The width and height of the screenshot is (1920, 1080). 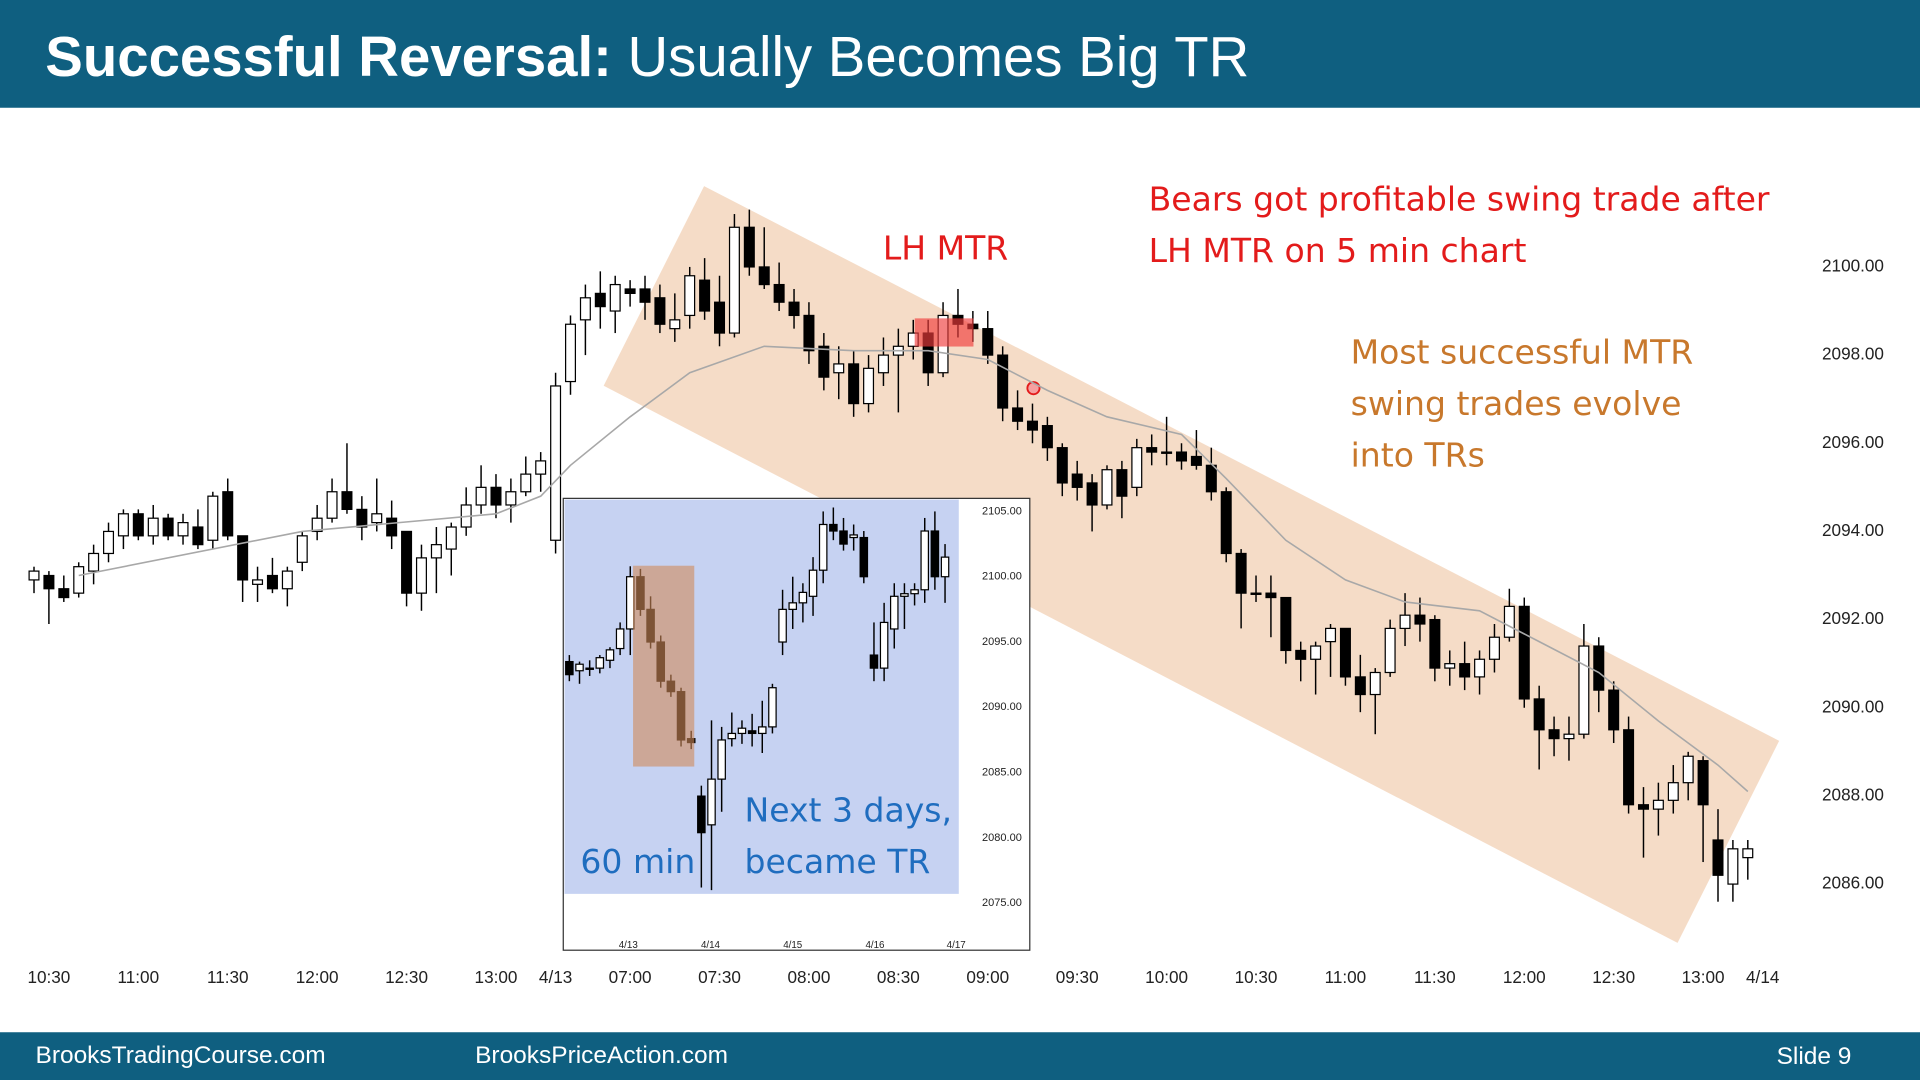 What do you see at coordinates (945, 248) in the screenshot?
I see `annotation: LH MTR` at bounding box center [945, 248].